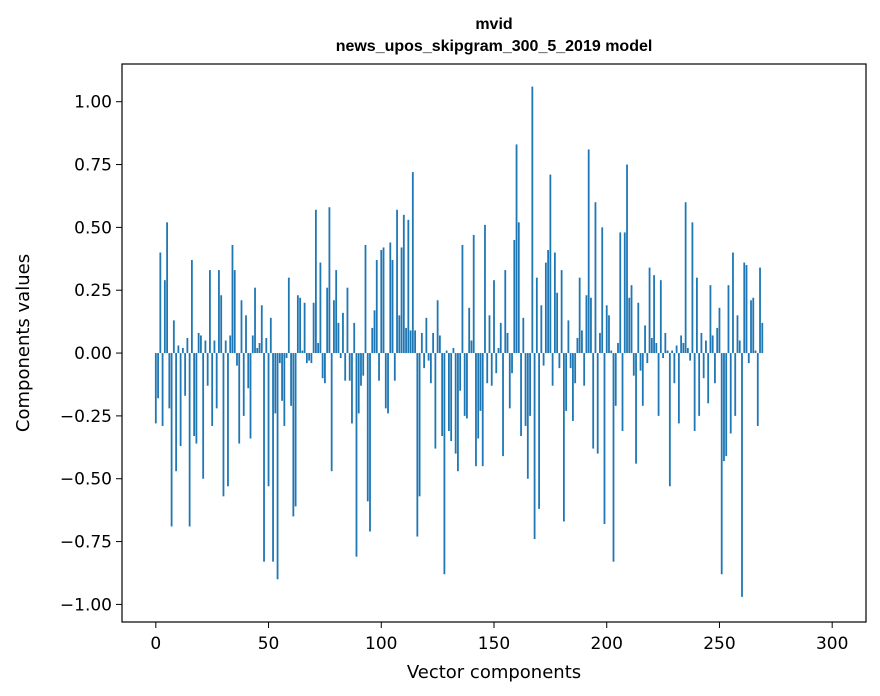  I want to click on x-axis-label: Vector components, so click(494, 672).